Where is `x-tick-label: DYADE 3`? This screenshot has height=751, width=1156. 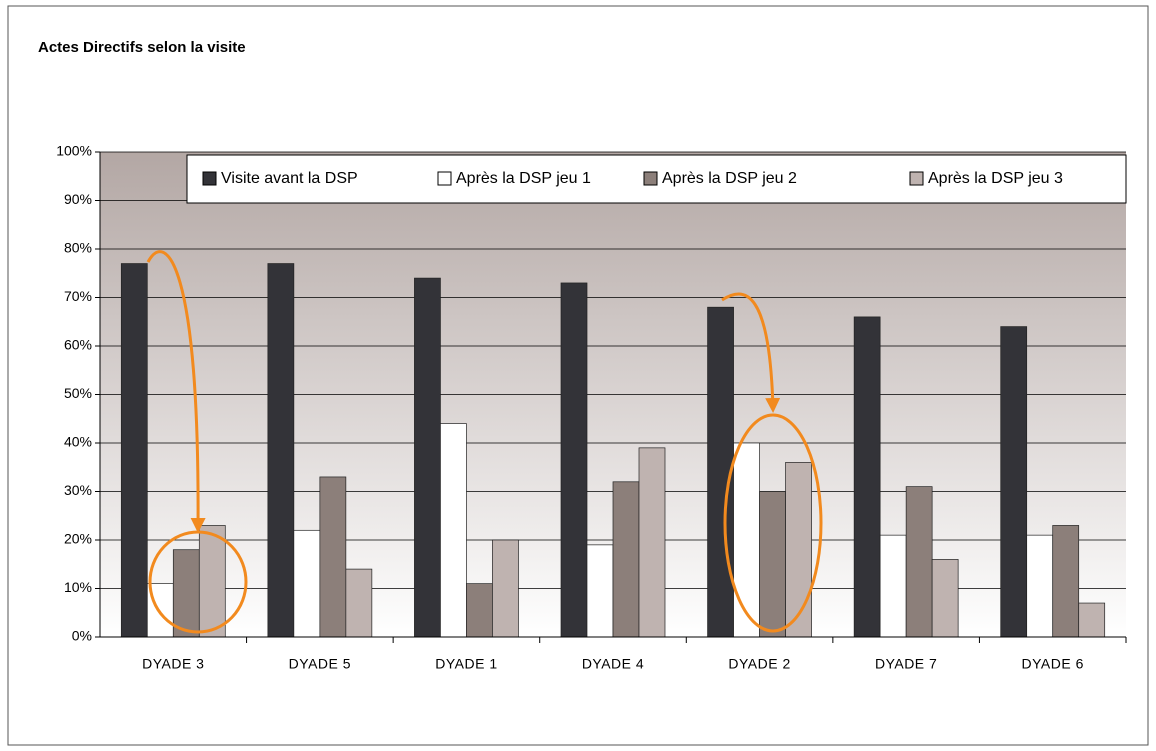
x-tick-label: DYADE 3 is located at coordinates (173, 664).